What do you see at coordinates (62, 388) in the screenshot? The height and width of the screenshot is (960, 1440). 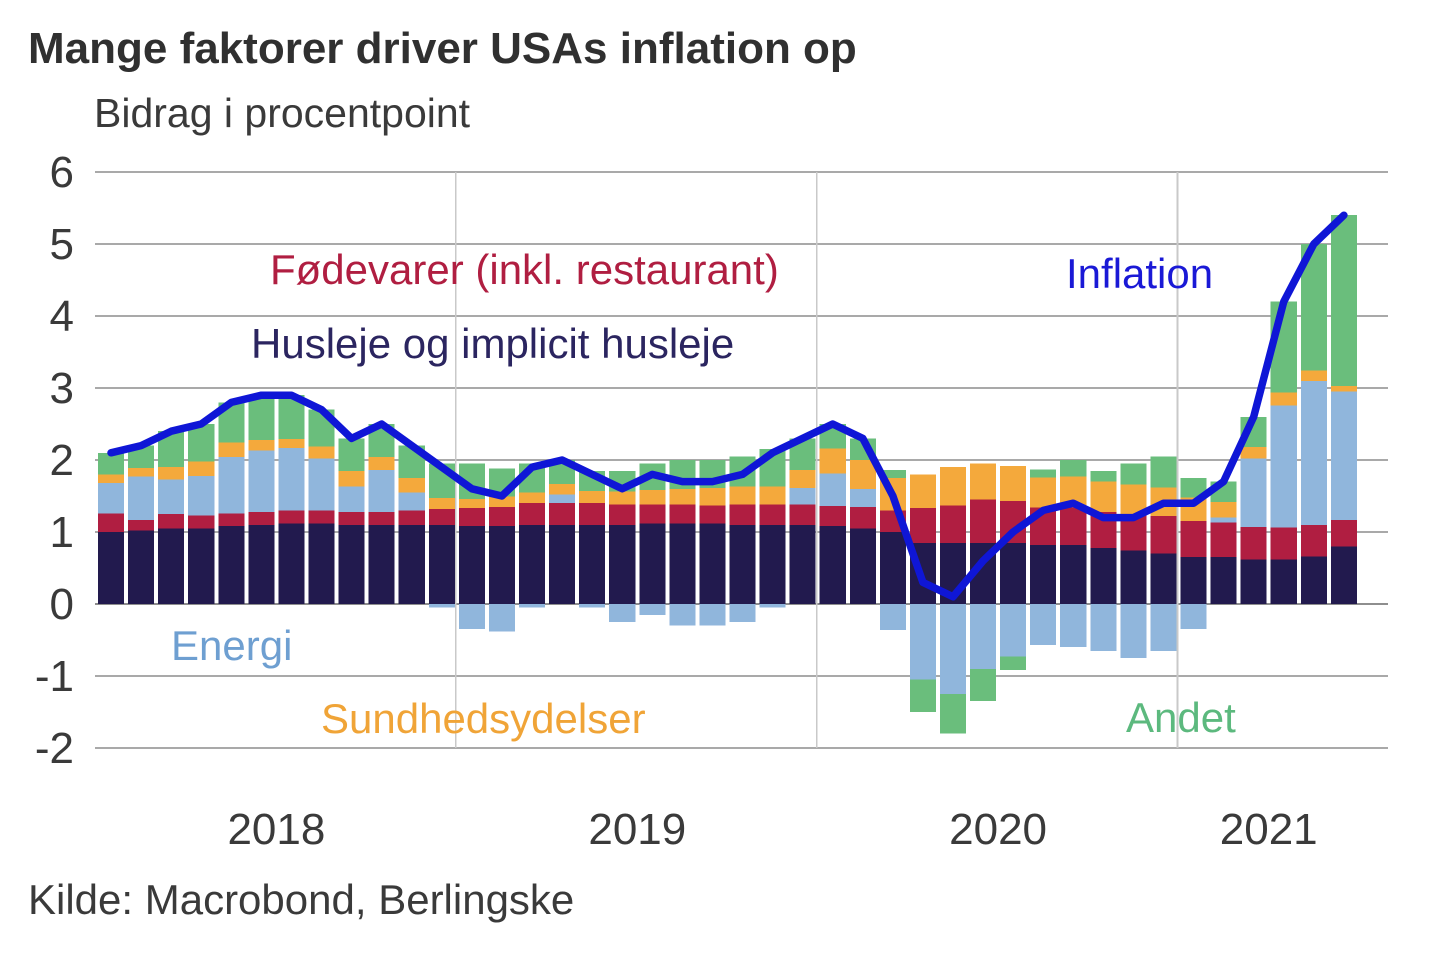 I see `y-tick-label-3: 3` at bounding box center [62, 388].